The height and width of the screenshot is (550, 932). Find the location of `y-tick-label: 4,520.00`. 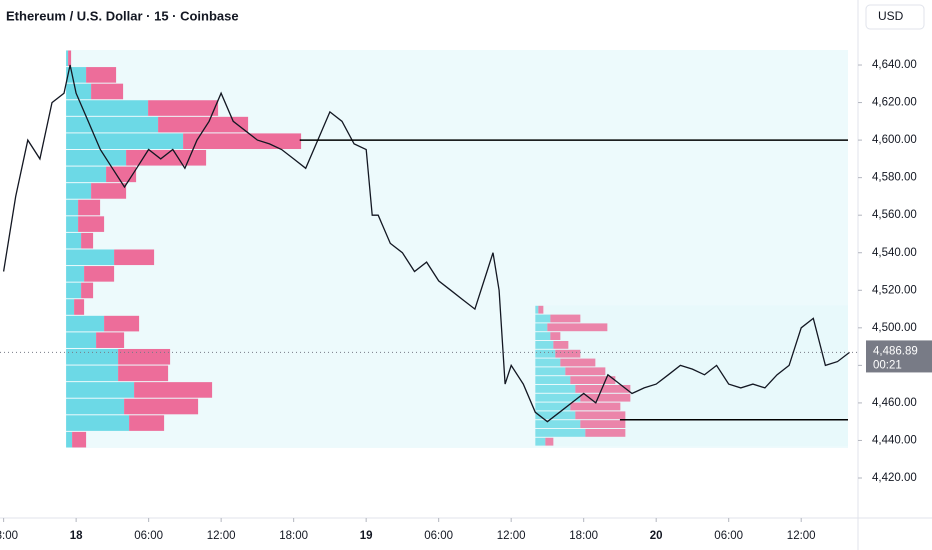

y-tick-label: 4,520.00 is located at coordinates (894, 290).